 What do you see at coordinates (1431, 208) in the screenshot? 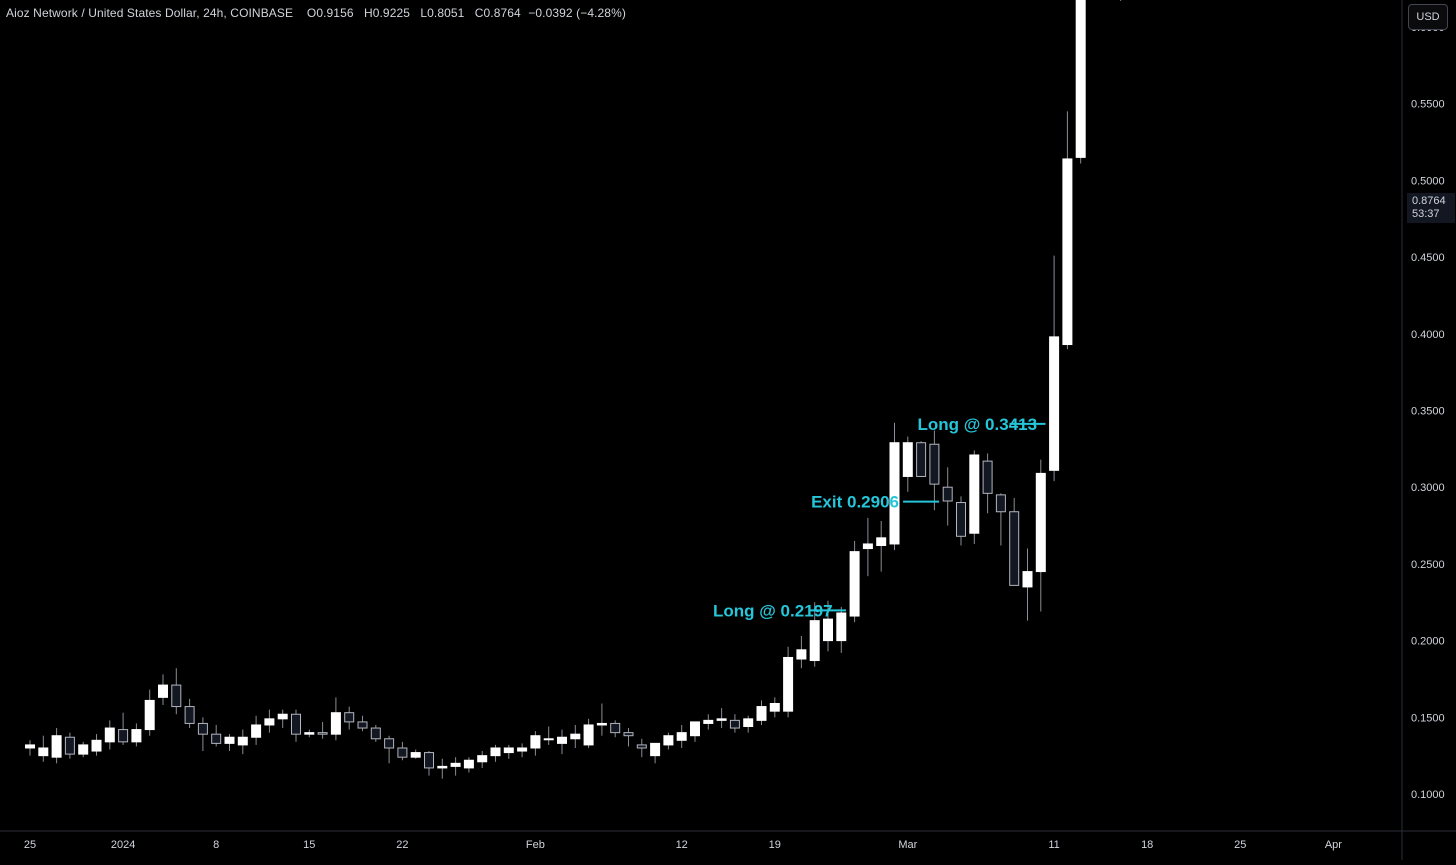
I see `last-price-badge: 0.8764 53:37` at bounding box center [1431, 208].